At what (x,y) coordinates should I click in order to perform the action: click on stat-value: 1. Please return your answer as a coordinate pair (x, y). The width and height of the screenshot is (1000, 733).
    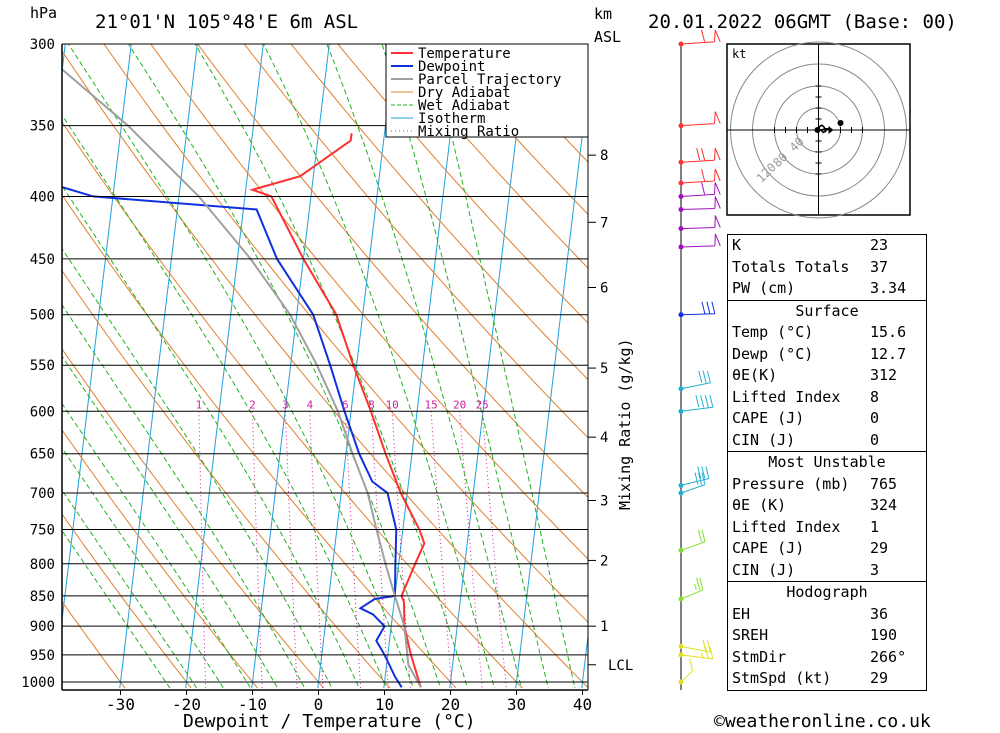
    Looking at the image, I should click on (875, 526).